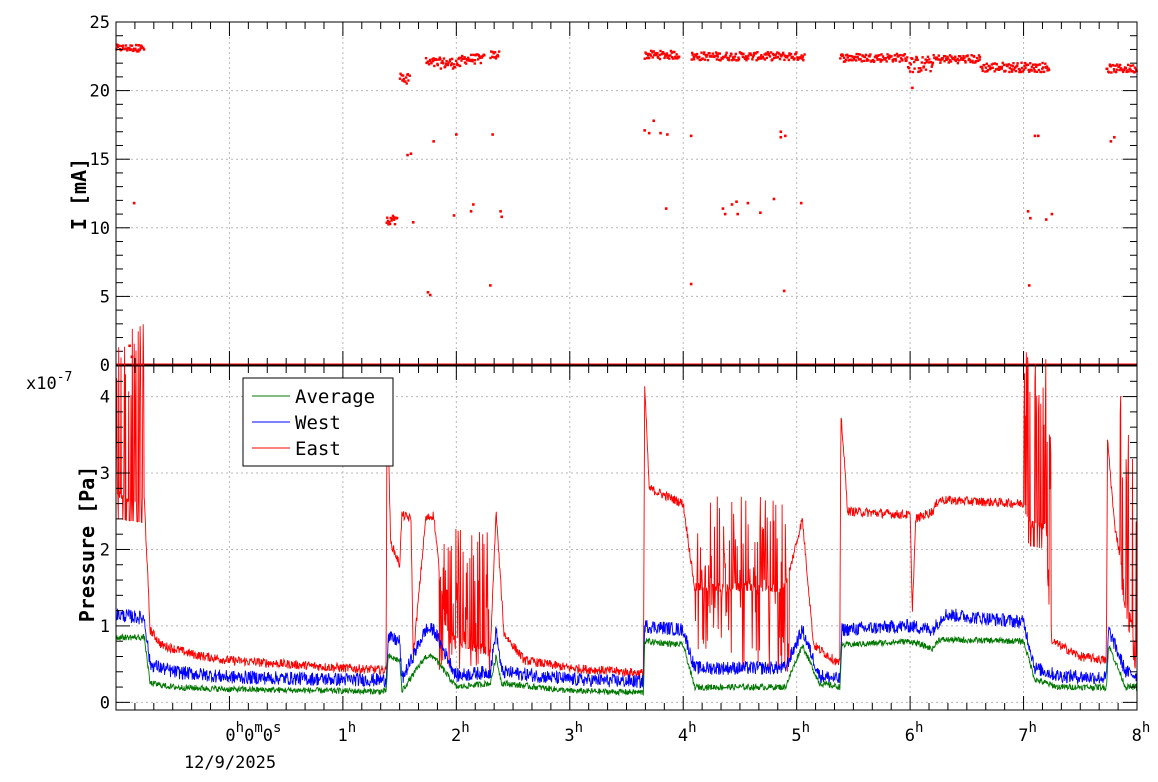 The width and height of the screenshot is (1158, 782). What do you see at coordinates (335, 397) in the screenshot?
I see `legend-label-average: Average` at bounding box center [335, 397].